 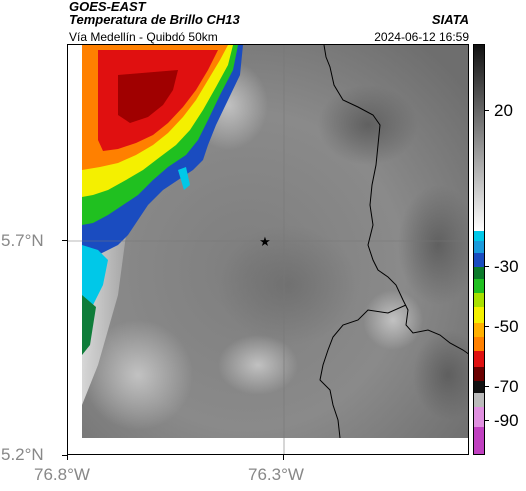 I want to click on colorbar-pink, so click(x=479, y=417).